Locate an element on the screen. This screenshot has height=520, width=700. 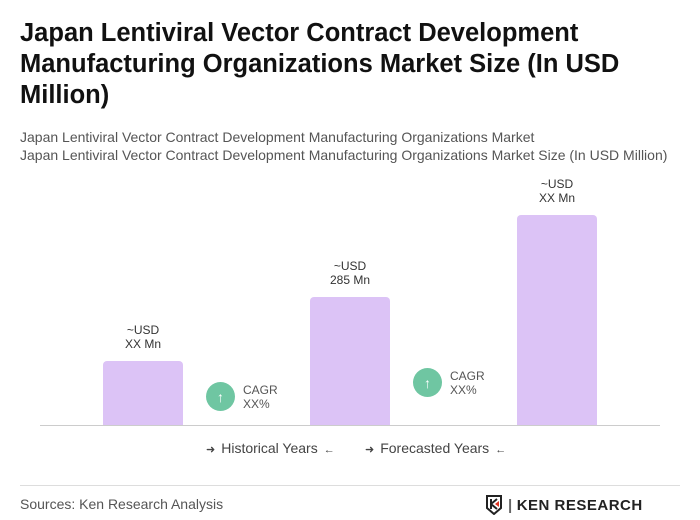
cagr-badge-1: ↑ CAGR XX% is located at coordinates (242, 396).